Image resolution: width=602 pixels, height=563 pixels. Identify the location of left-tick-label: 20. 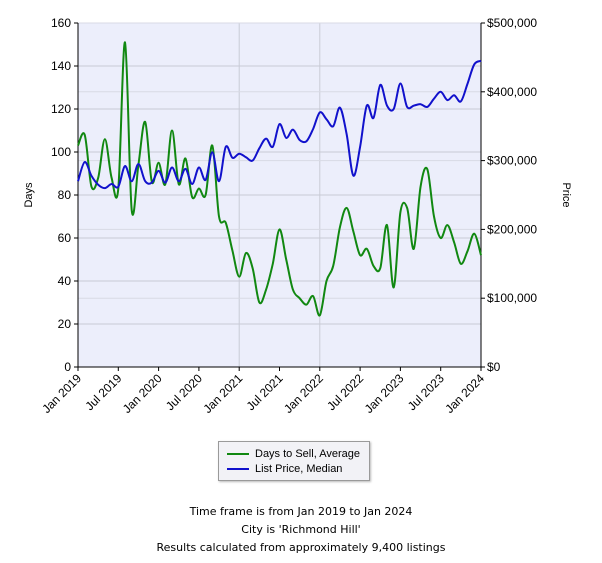
(65, 324).